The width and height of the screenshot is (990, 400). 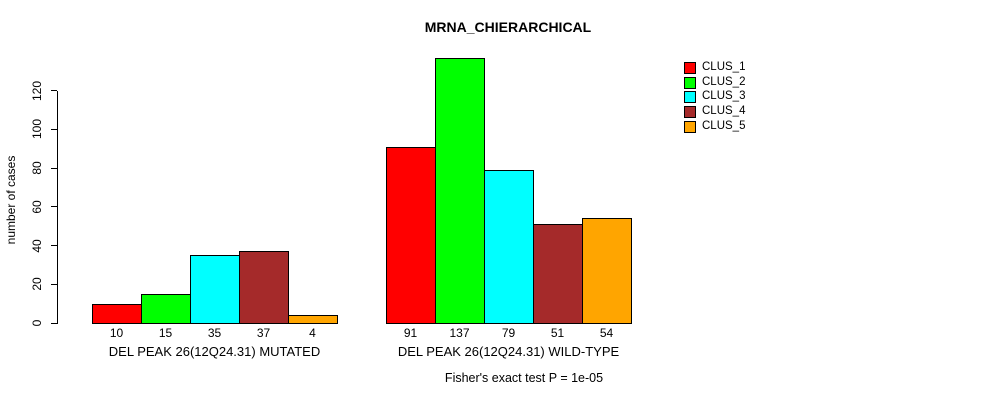 I want to click on bar-value-label: 37, so click(x=263, y=333).